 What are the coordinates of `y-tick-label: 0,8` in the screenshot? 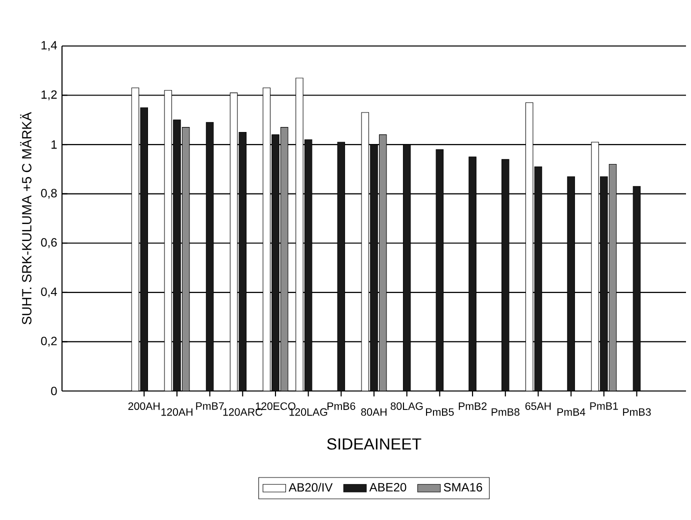 It's located at (49, 193).